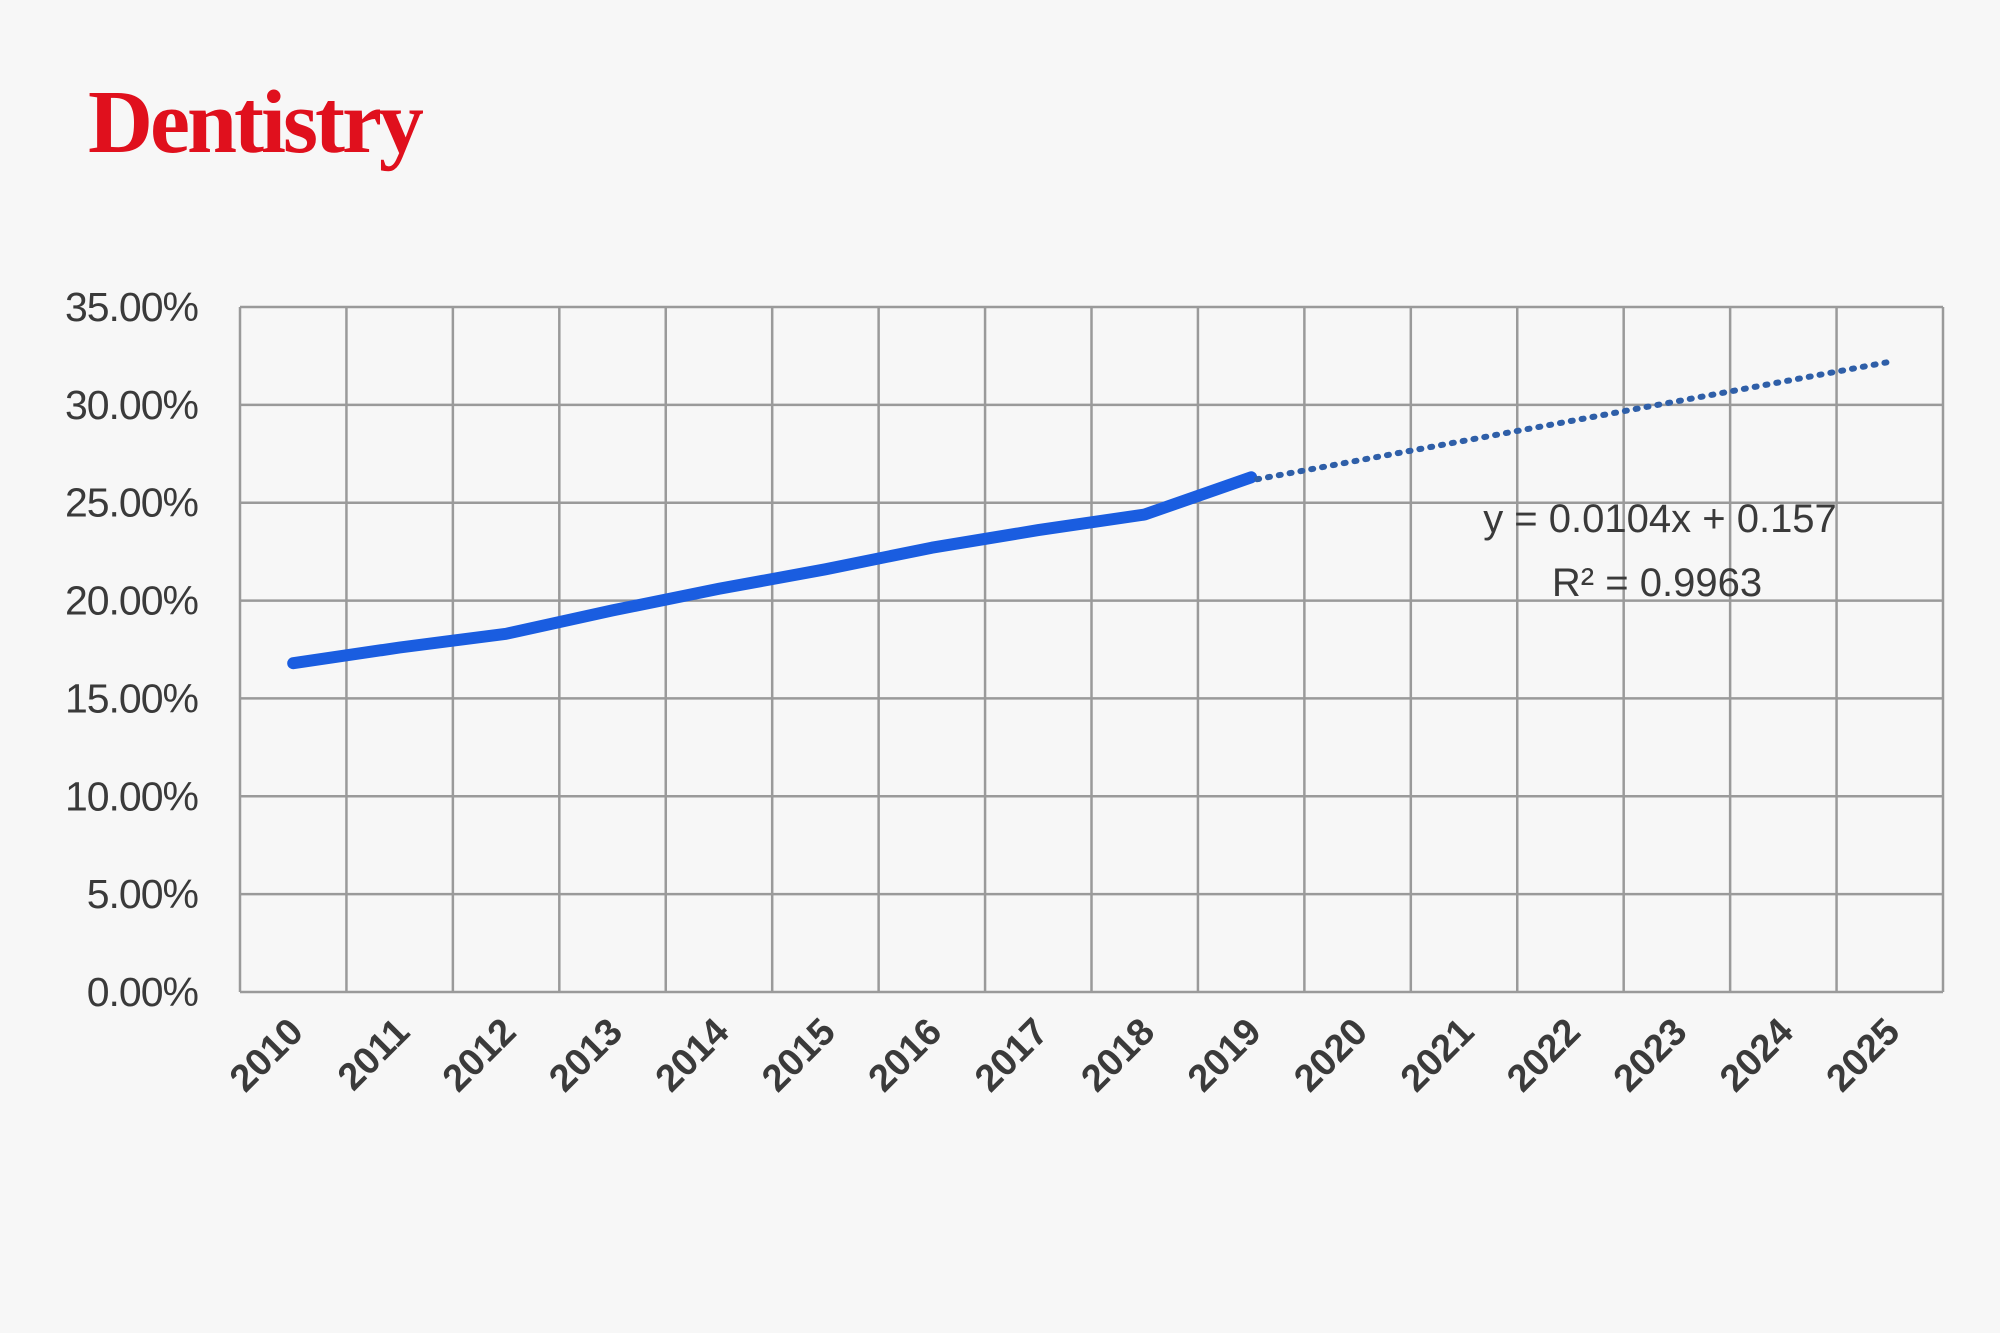 The width and height of the screenshot is (2000, 1333). I want to click on trendline-layer, so click(1573, 420).